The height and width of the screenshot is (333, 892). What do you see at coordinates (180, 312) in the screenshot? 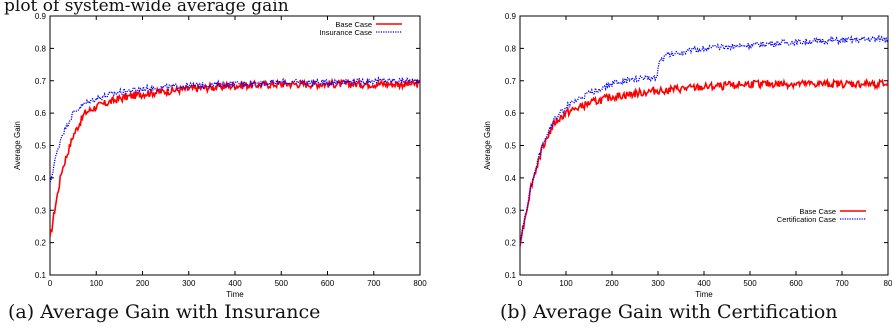
I see `caption-text: Average Gain with Insurance` at bounding box center [180, 312].